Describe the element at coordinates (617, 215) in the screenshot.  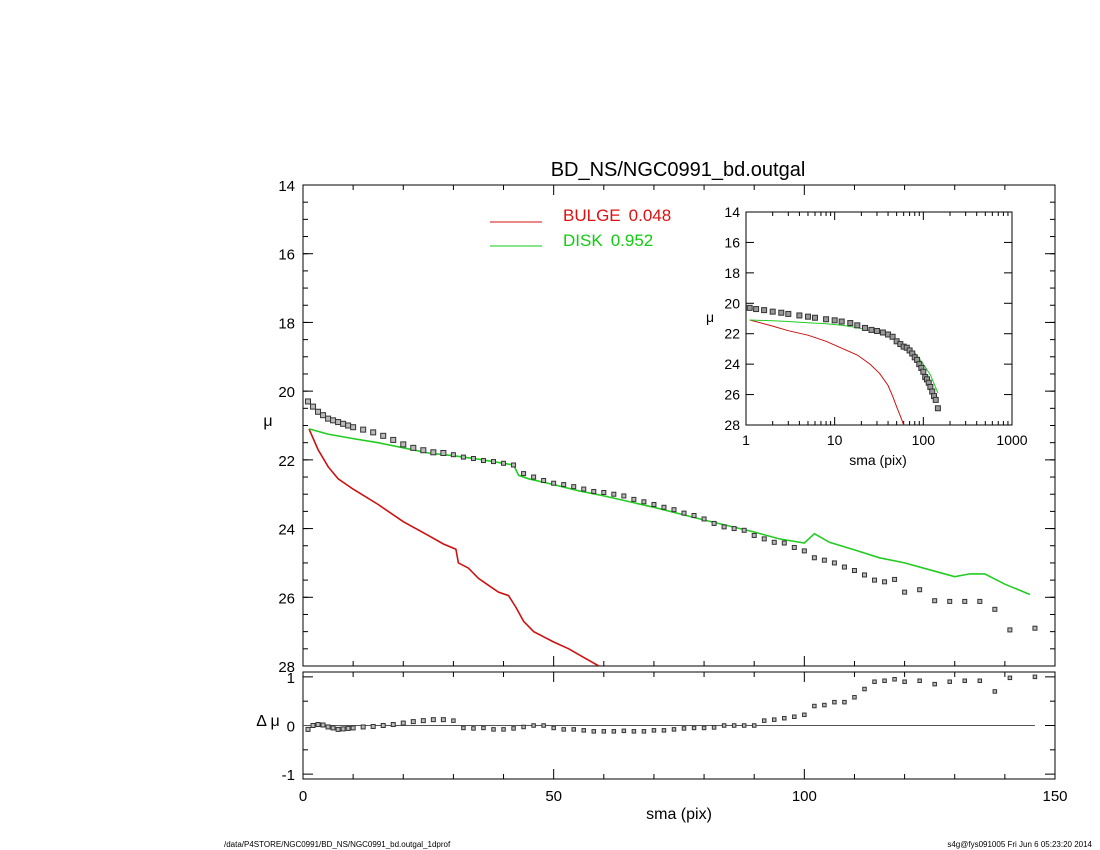
I see `legend-label-bulge: BULGE 0.048` at that location.